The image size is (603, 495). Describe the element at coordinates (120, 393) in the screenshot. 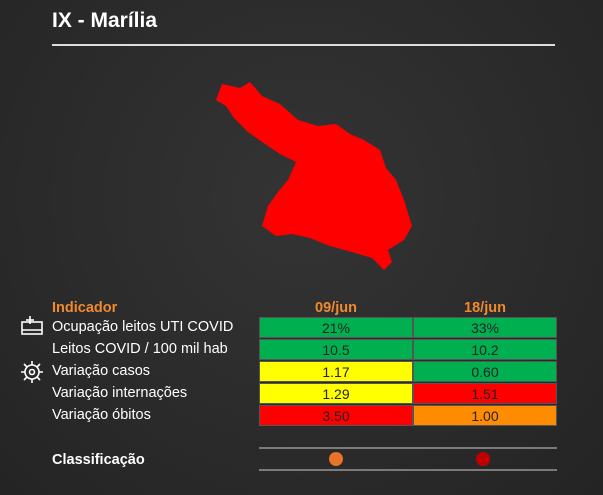

I see `row-label: Variação internações` at that location.